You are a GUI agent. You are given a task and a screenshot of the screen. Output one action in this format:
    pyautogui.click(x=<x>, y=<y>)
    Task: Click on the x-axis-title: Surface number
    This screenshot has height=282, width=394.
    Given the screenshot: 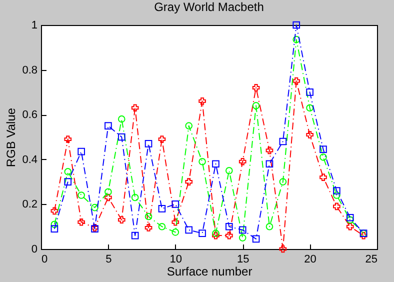 What is the action you would take?
    pyautogui.click(x=209, y=271)
    